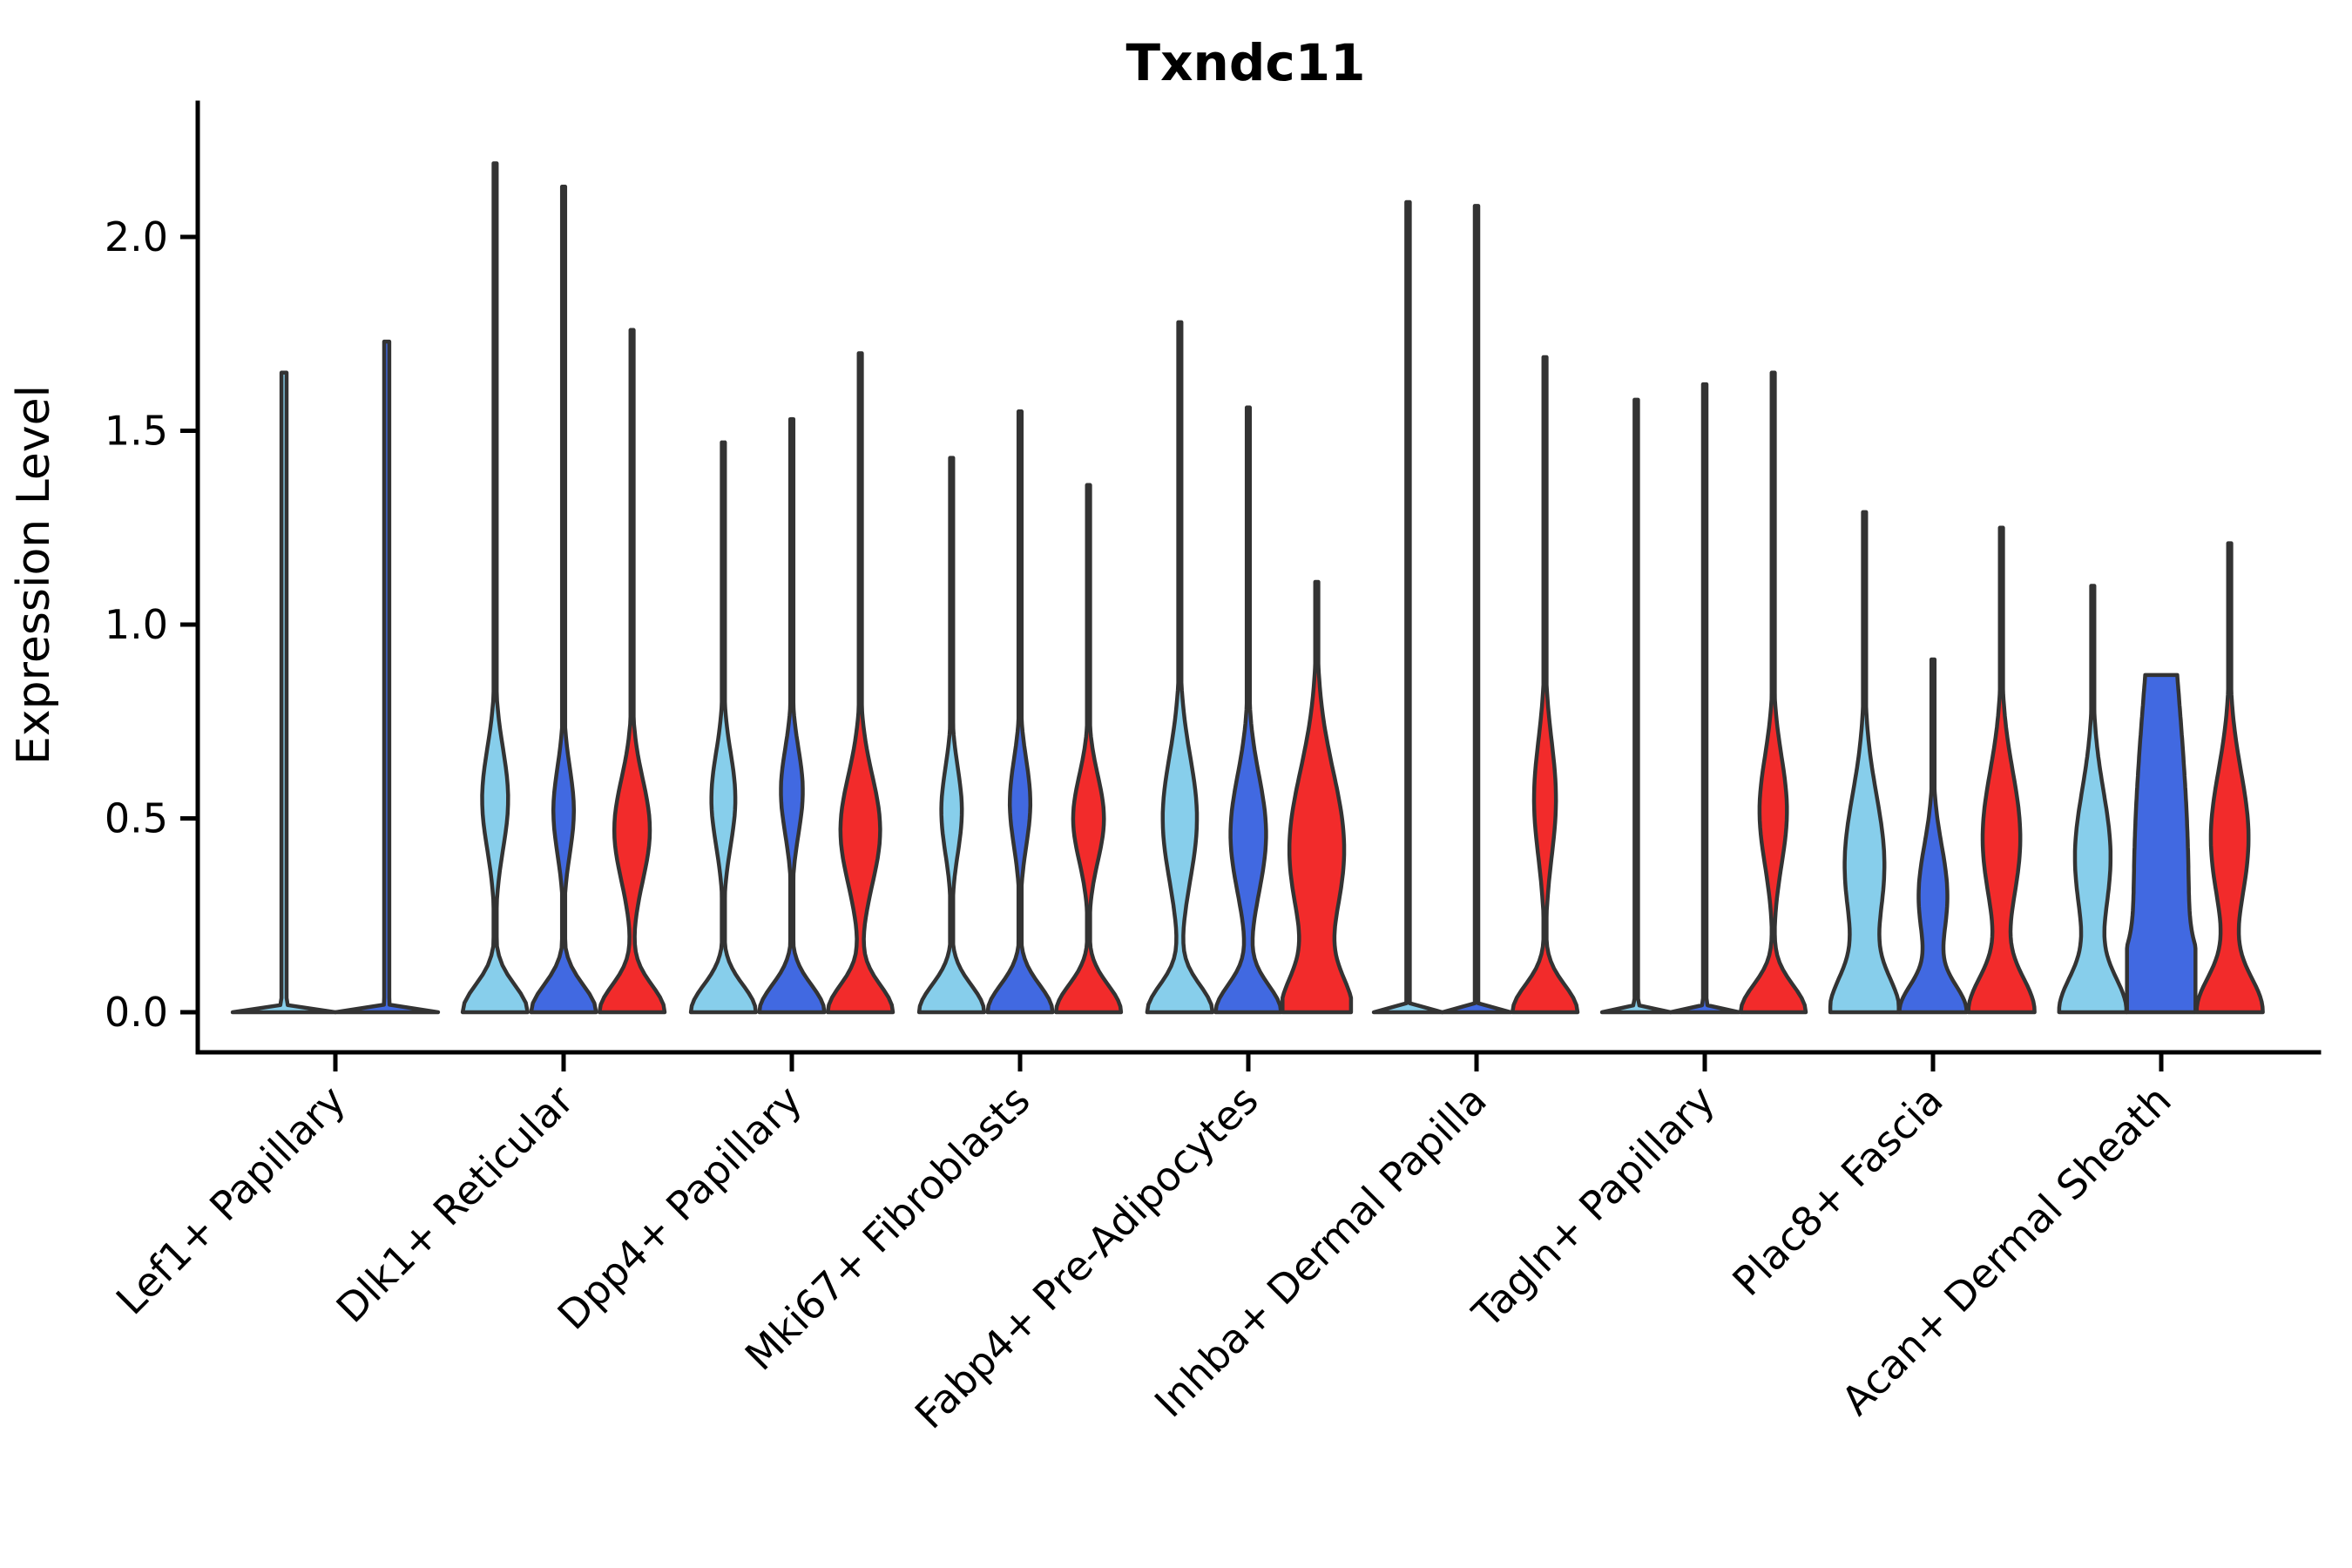  Describe the element at coordinates (680, 1208) in the screenshot. I see `x-tick-label: Dpp4+ Papillary` at that location.